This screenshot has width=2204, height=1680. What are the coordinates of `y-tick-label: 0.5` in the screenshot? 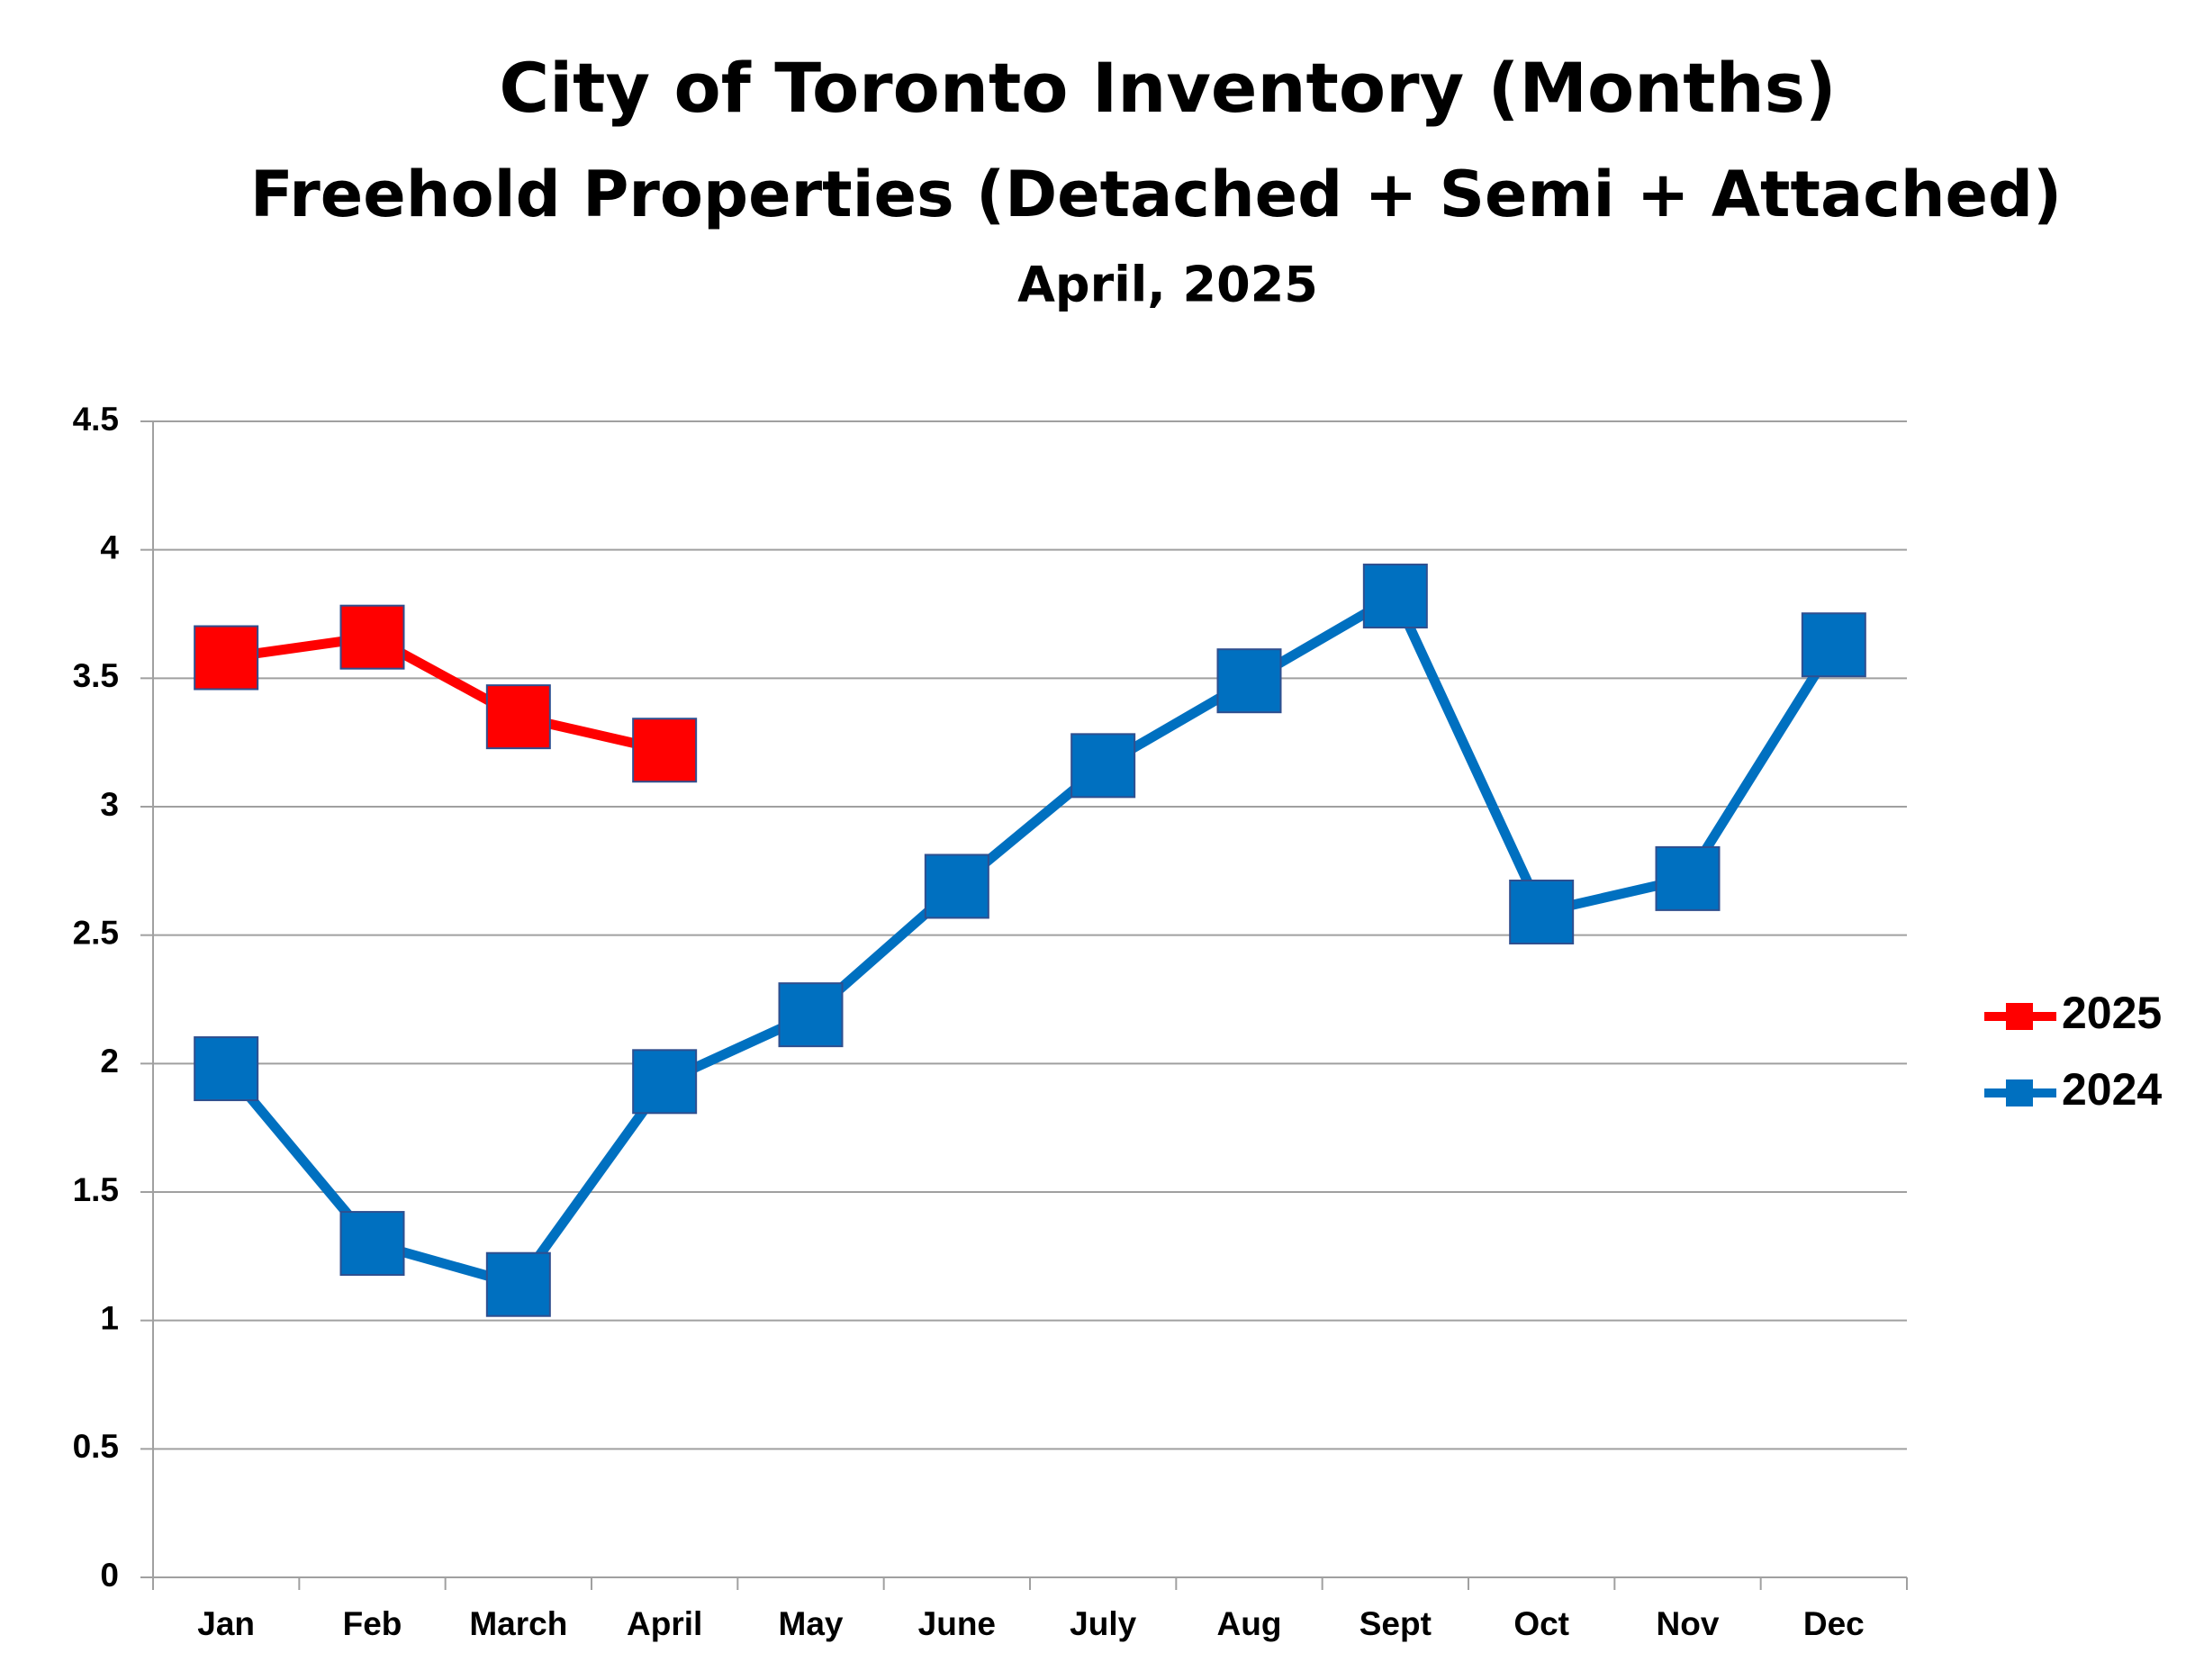 It's located at (96, 1446).